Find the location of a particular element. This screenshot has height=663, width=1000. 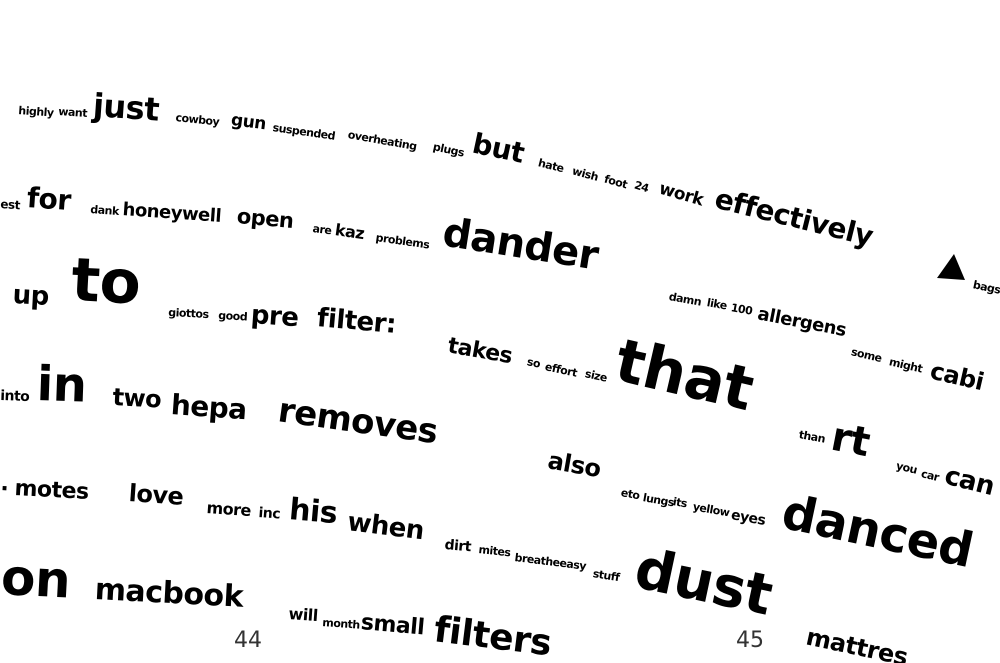

word-so: so is located at coordinates (533, 363).